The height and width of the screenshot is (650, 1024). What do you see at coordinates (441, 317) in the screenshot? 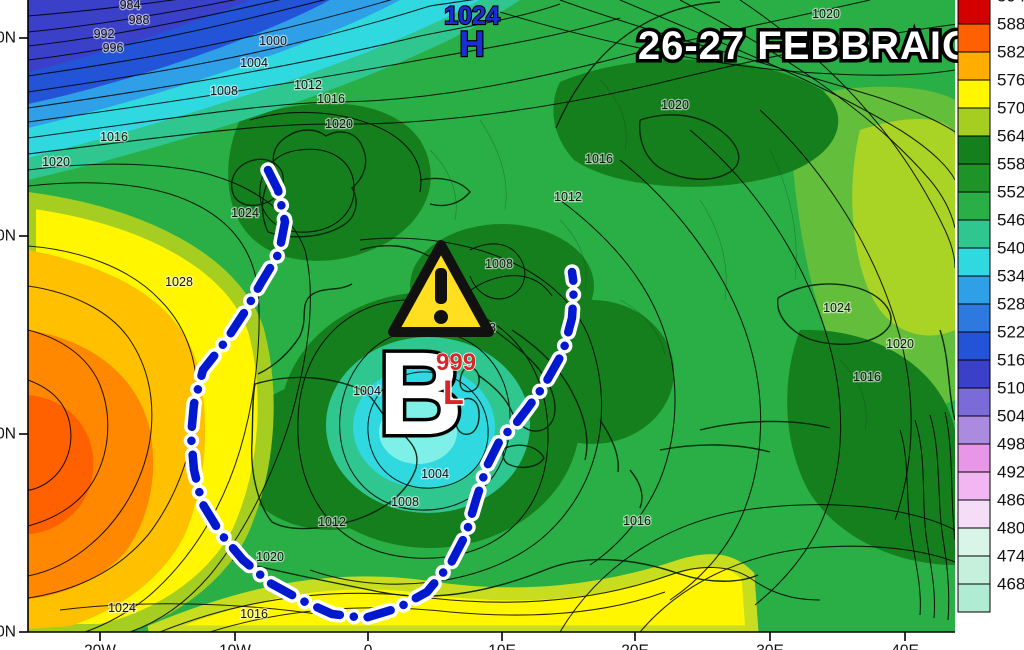
I see `warning-exclamation-dot` at bounding box center [441, 317].